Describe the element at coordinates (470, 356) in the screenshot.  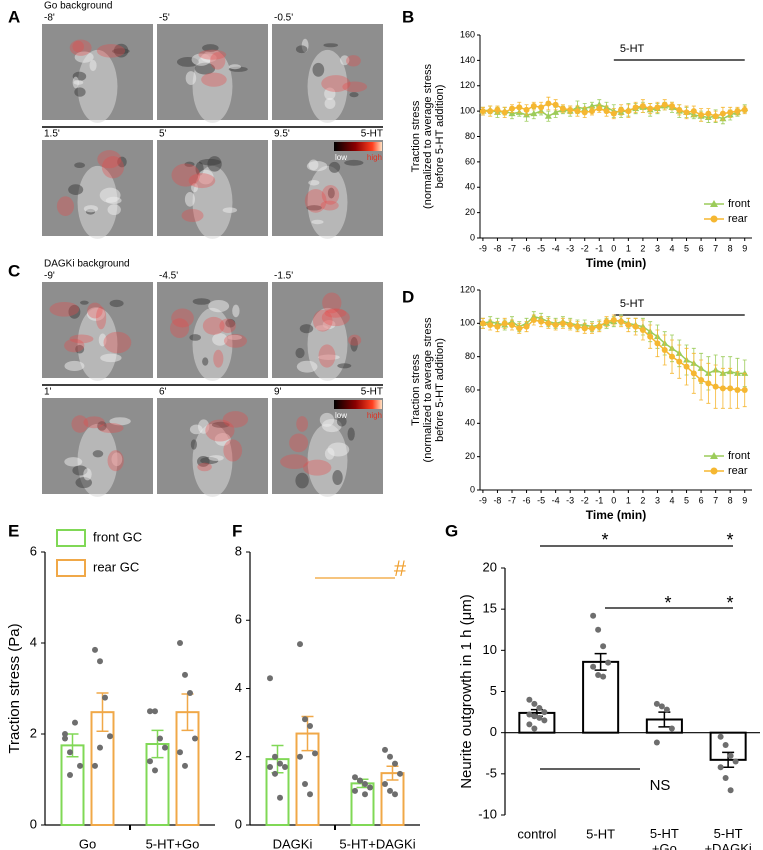
I see `y-tick-label: 80` at that location.